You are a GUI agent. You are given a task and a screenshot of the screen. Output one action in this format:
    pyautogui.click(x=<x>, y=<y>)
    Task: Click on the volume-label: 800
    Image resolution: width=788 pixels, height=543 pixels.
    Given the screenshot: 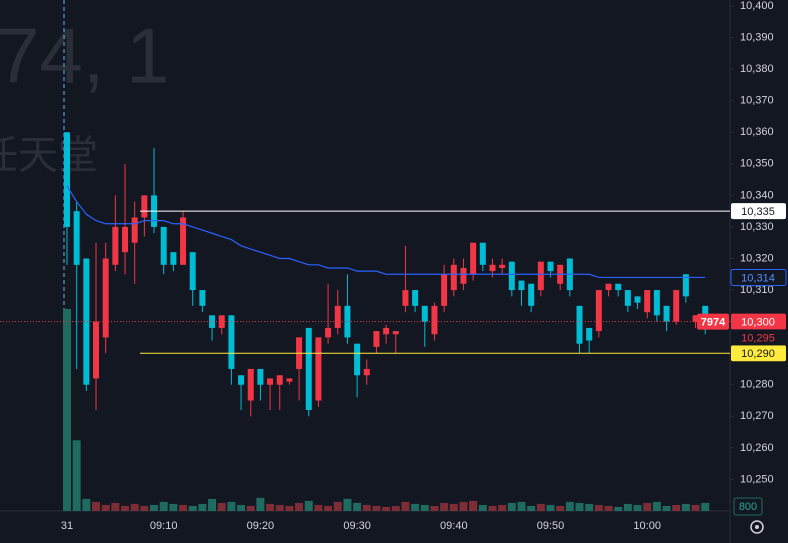 What is the action you would take?
    pyautogui.click(x=748, y=507)
    